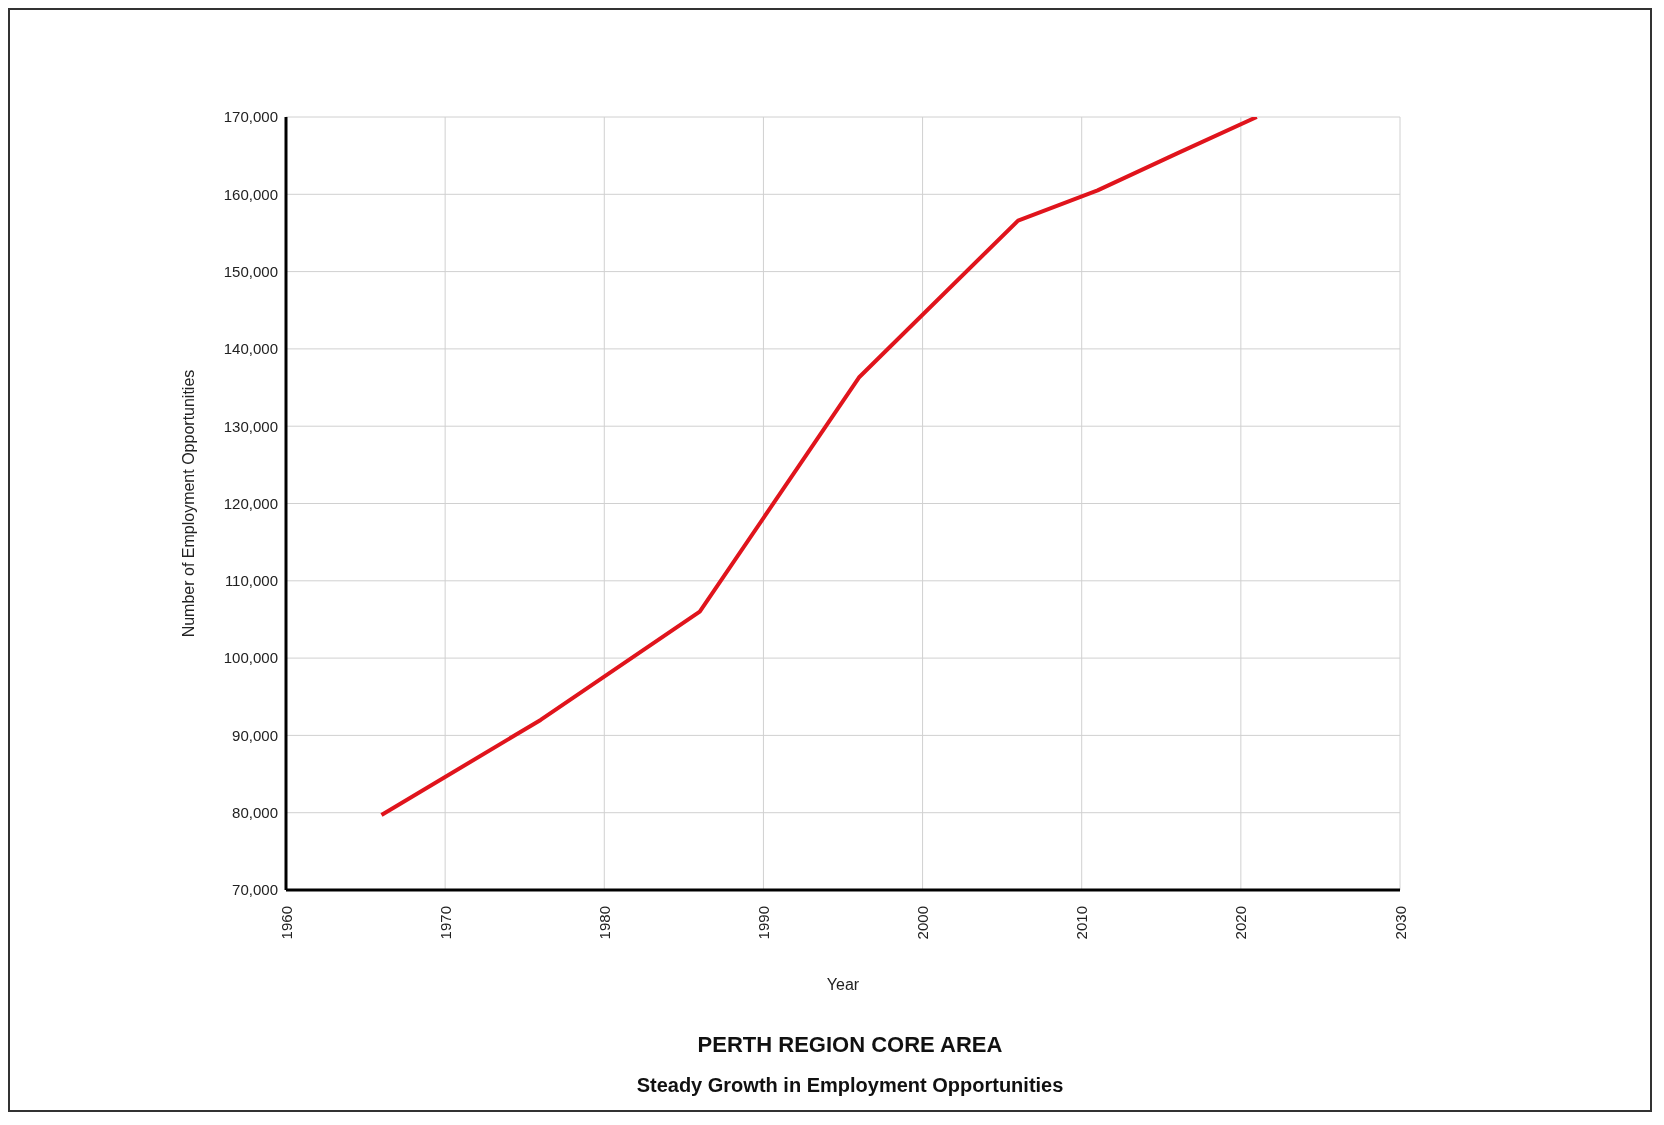 Image resolution: width=1664 pixels, height=1125 pixels. I want to click on x-axis-title: Year, so click(843, 984).